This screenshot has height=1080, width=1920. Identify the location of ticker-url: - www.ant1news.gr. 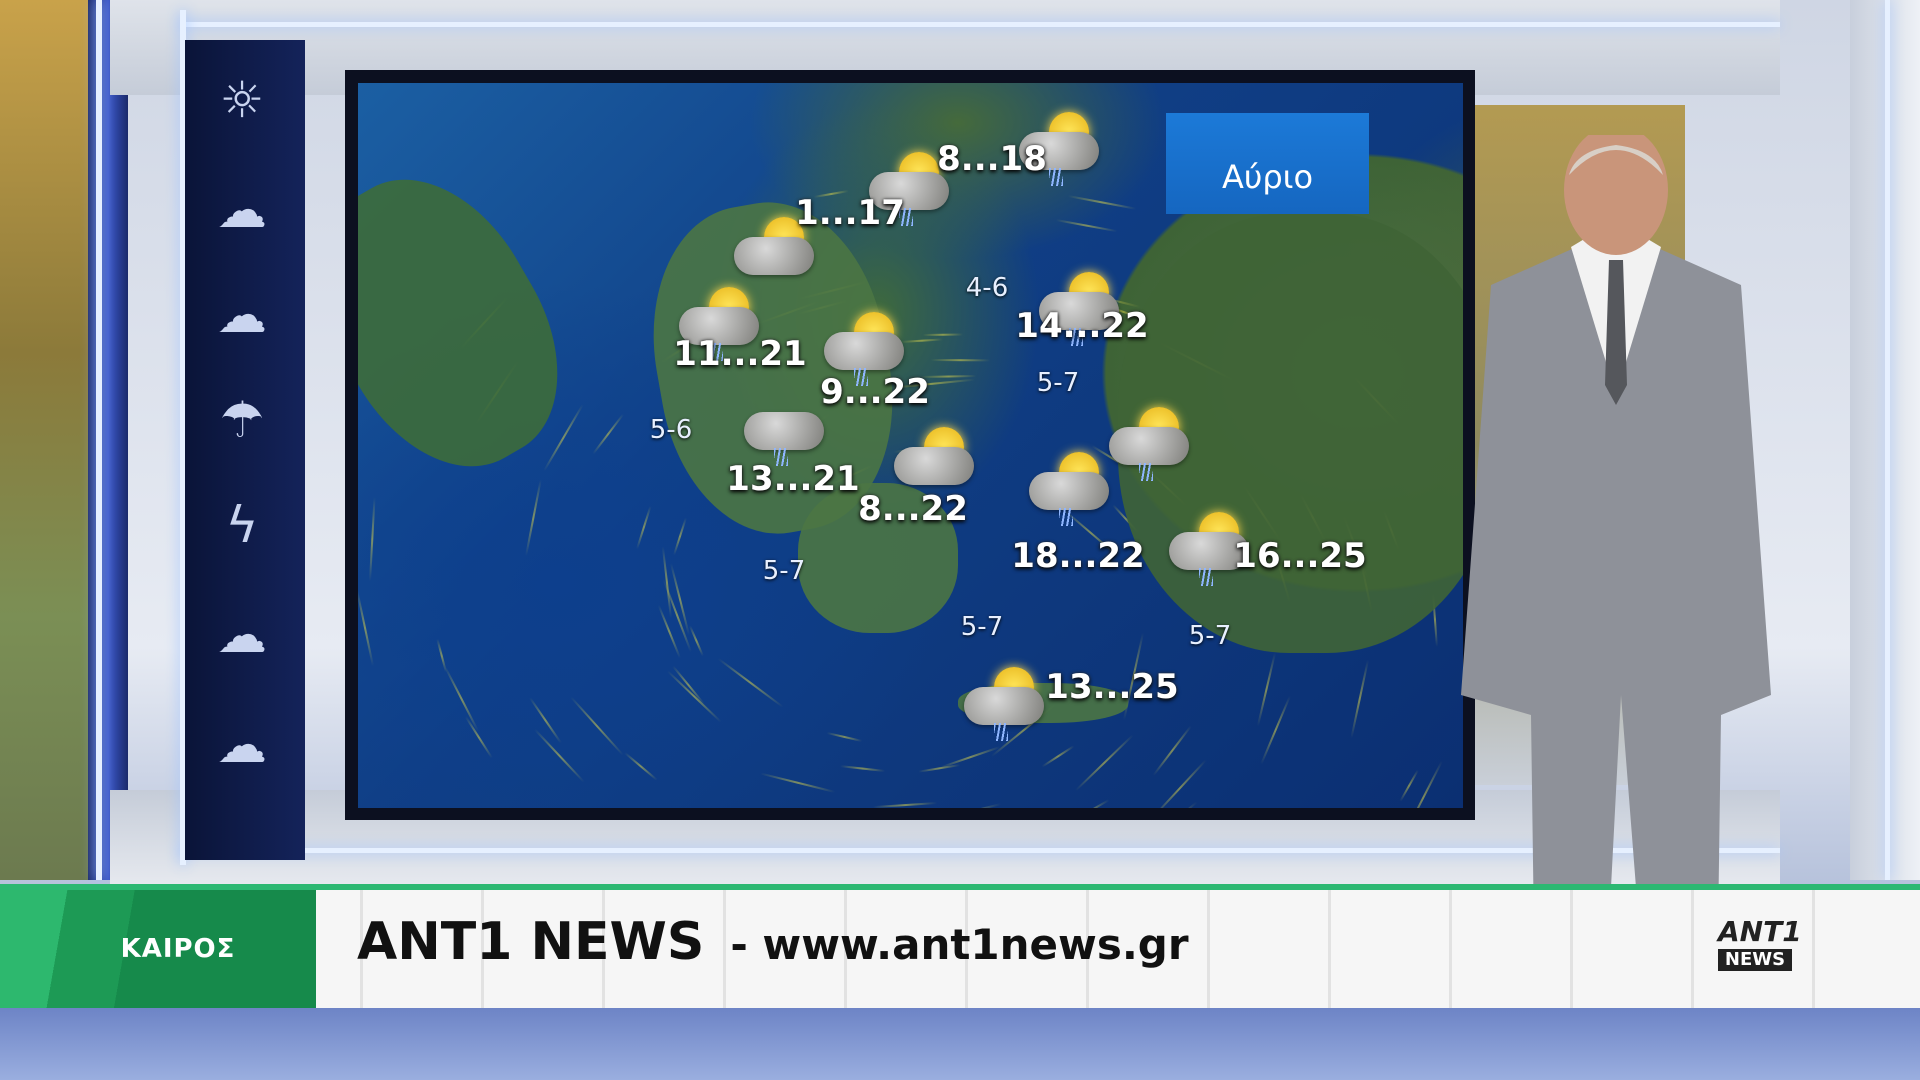
(959, 944).